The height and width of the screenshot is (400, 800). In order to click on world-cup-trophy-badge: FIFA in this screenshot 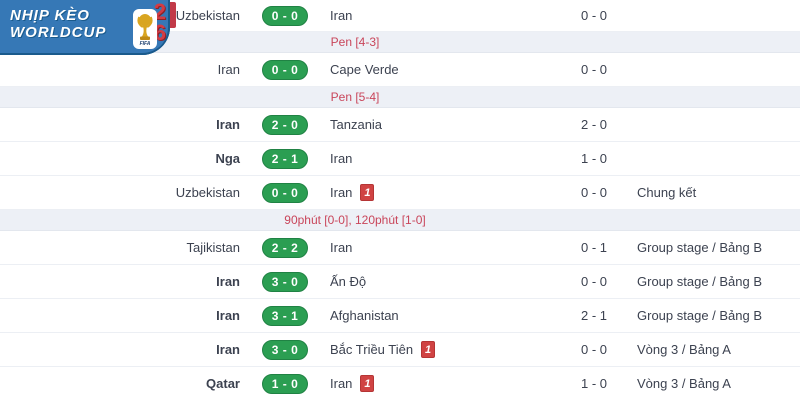, I will do `click(145, 29)`.